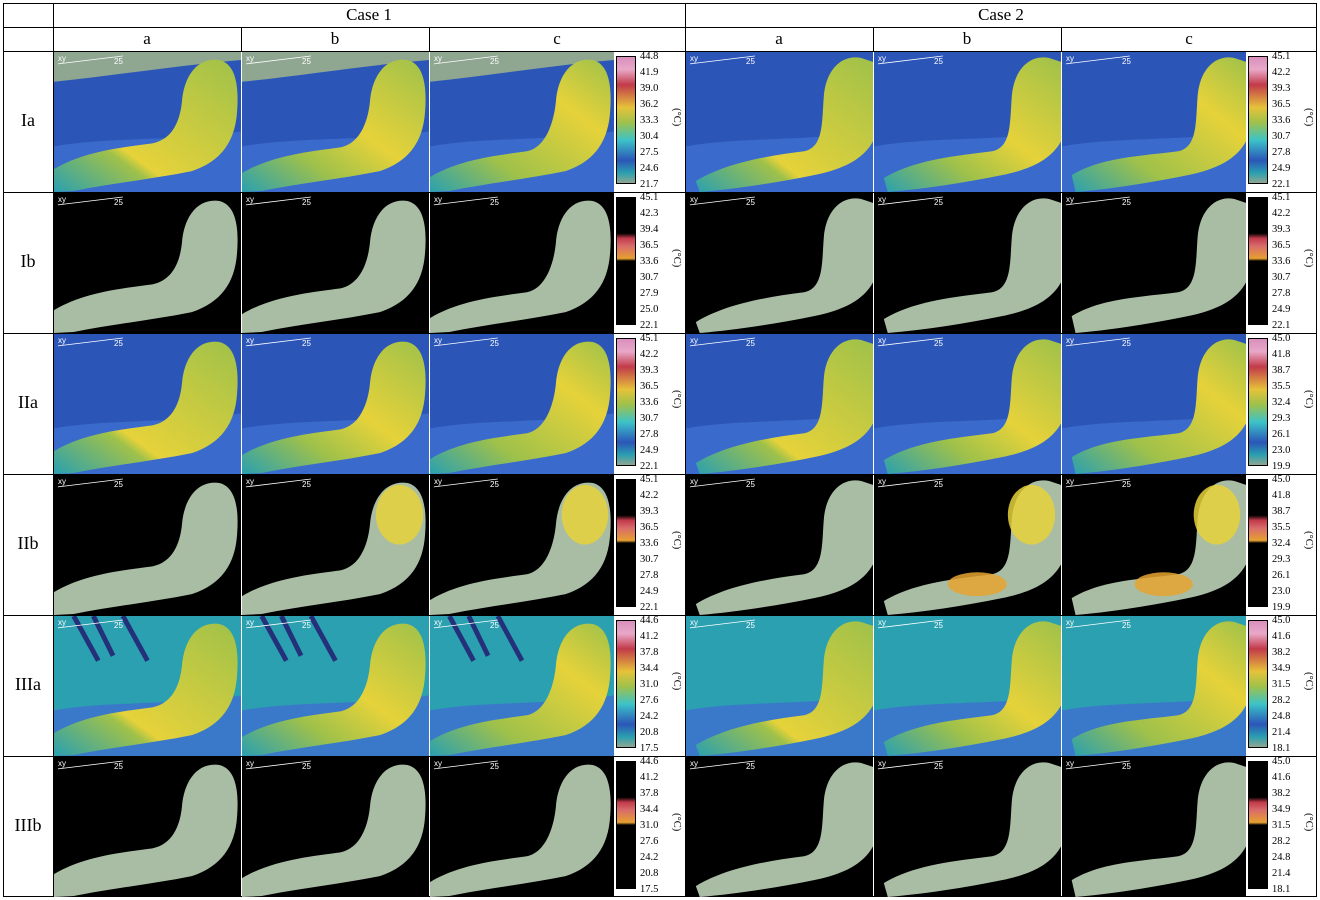 The height and width of the screenshot is (900, 1320). What do you see at coordinates (1281, 841) in the screenshot?
I see `colorbar-tick-label: 28.2` at bounding box center [1281, 841].